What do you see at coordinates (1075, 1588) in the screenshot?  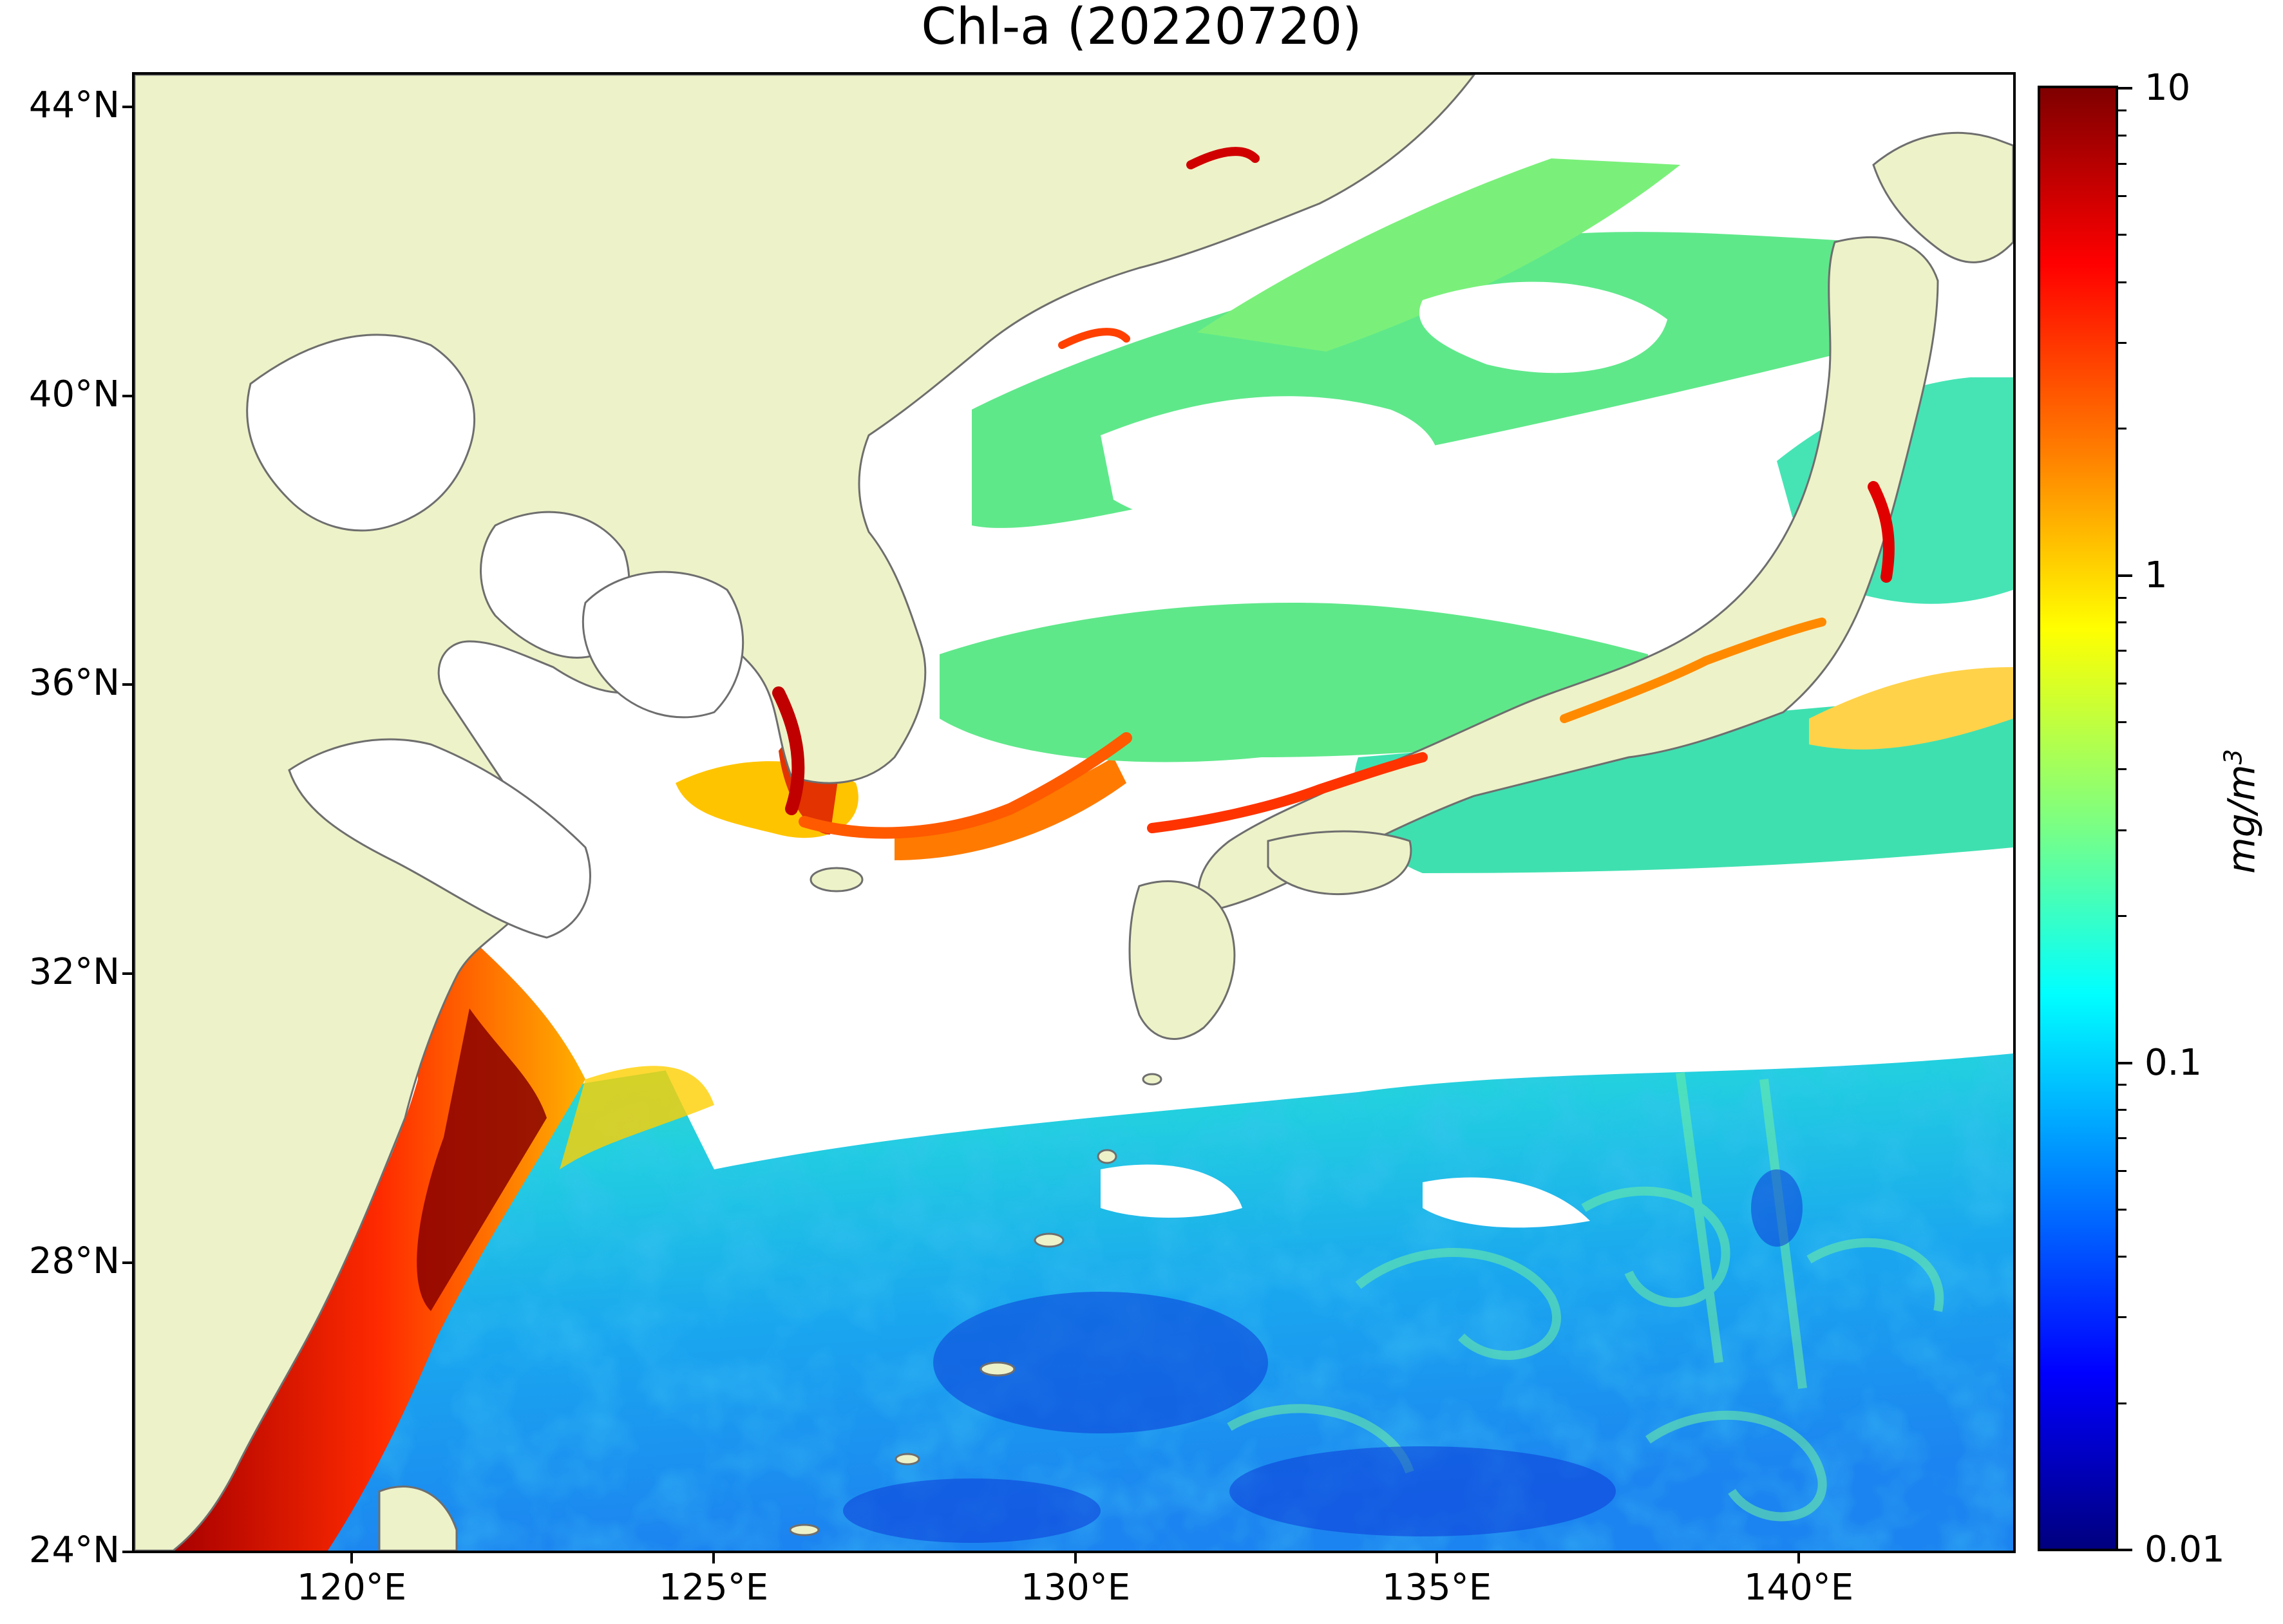 I see `lon-label-130e: 130°E` at bounding box center [1075, 1588].